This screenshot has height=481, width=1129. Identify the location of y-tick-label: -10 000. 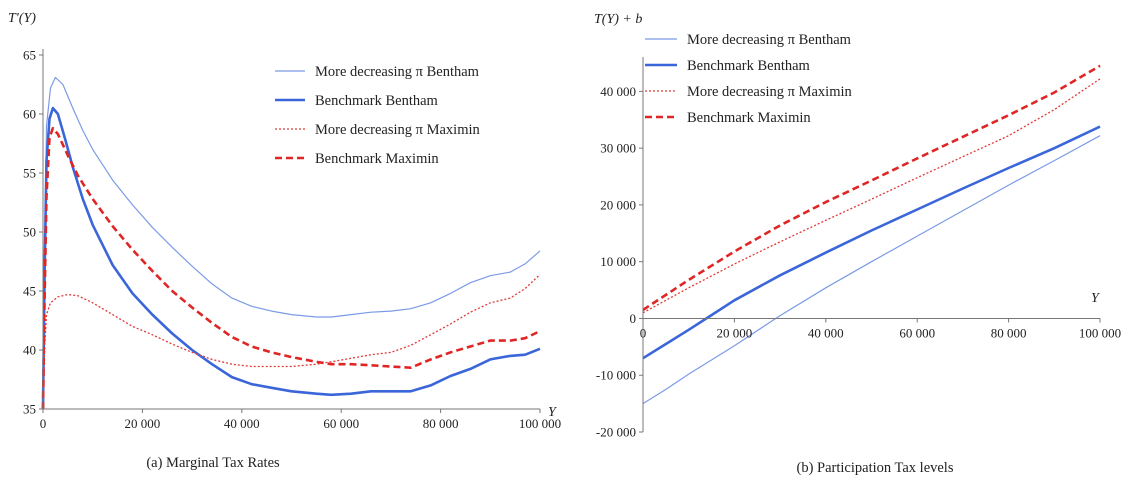
(616, 375).